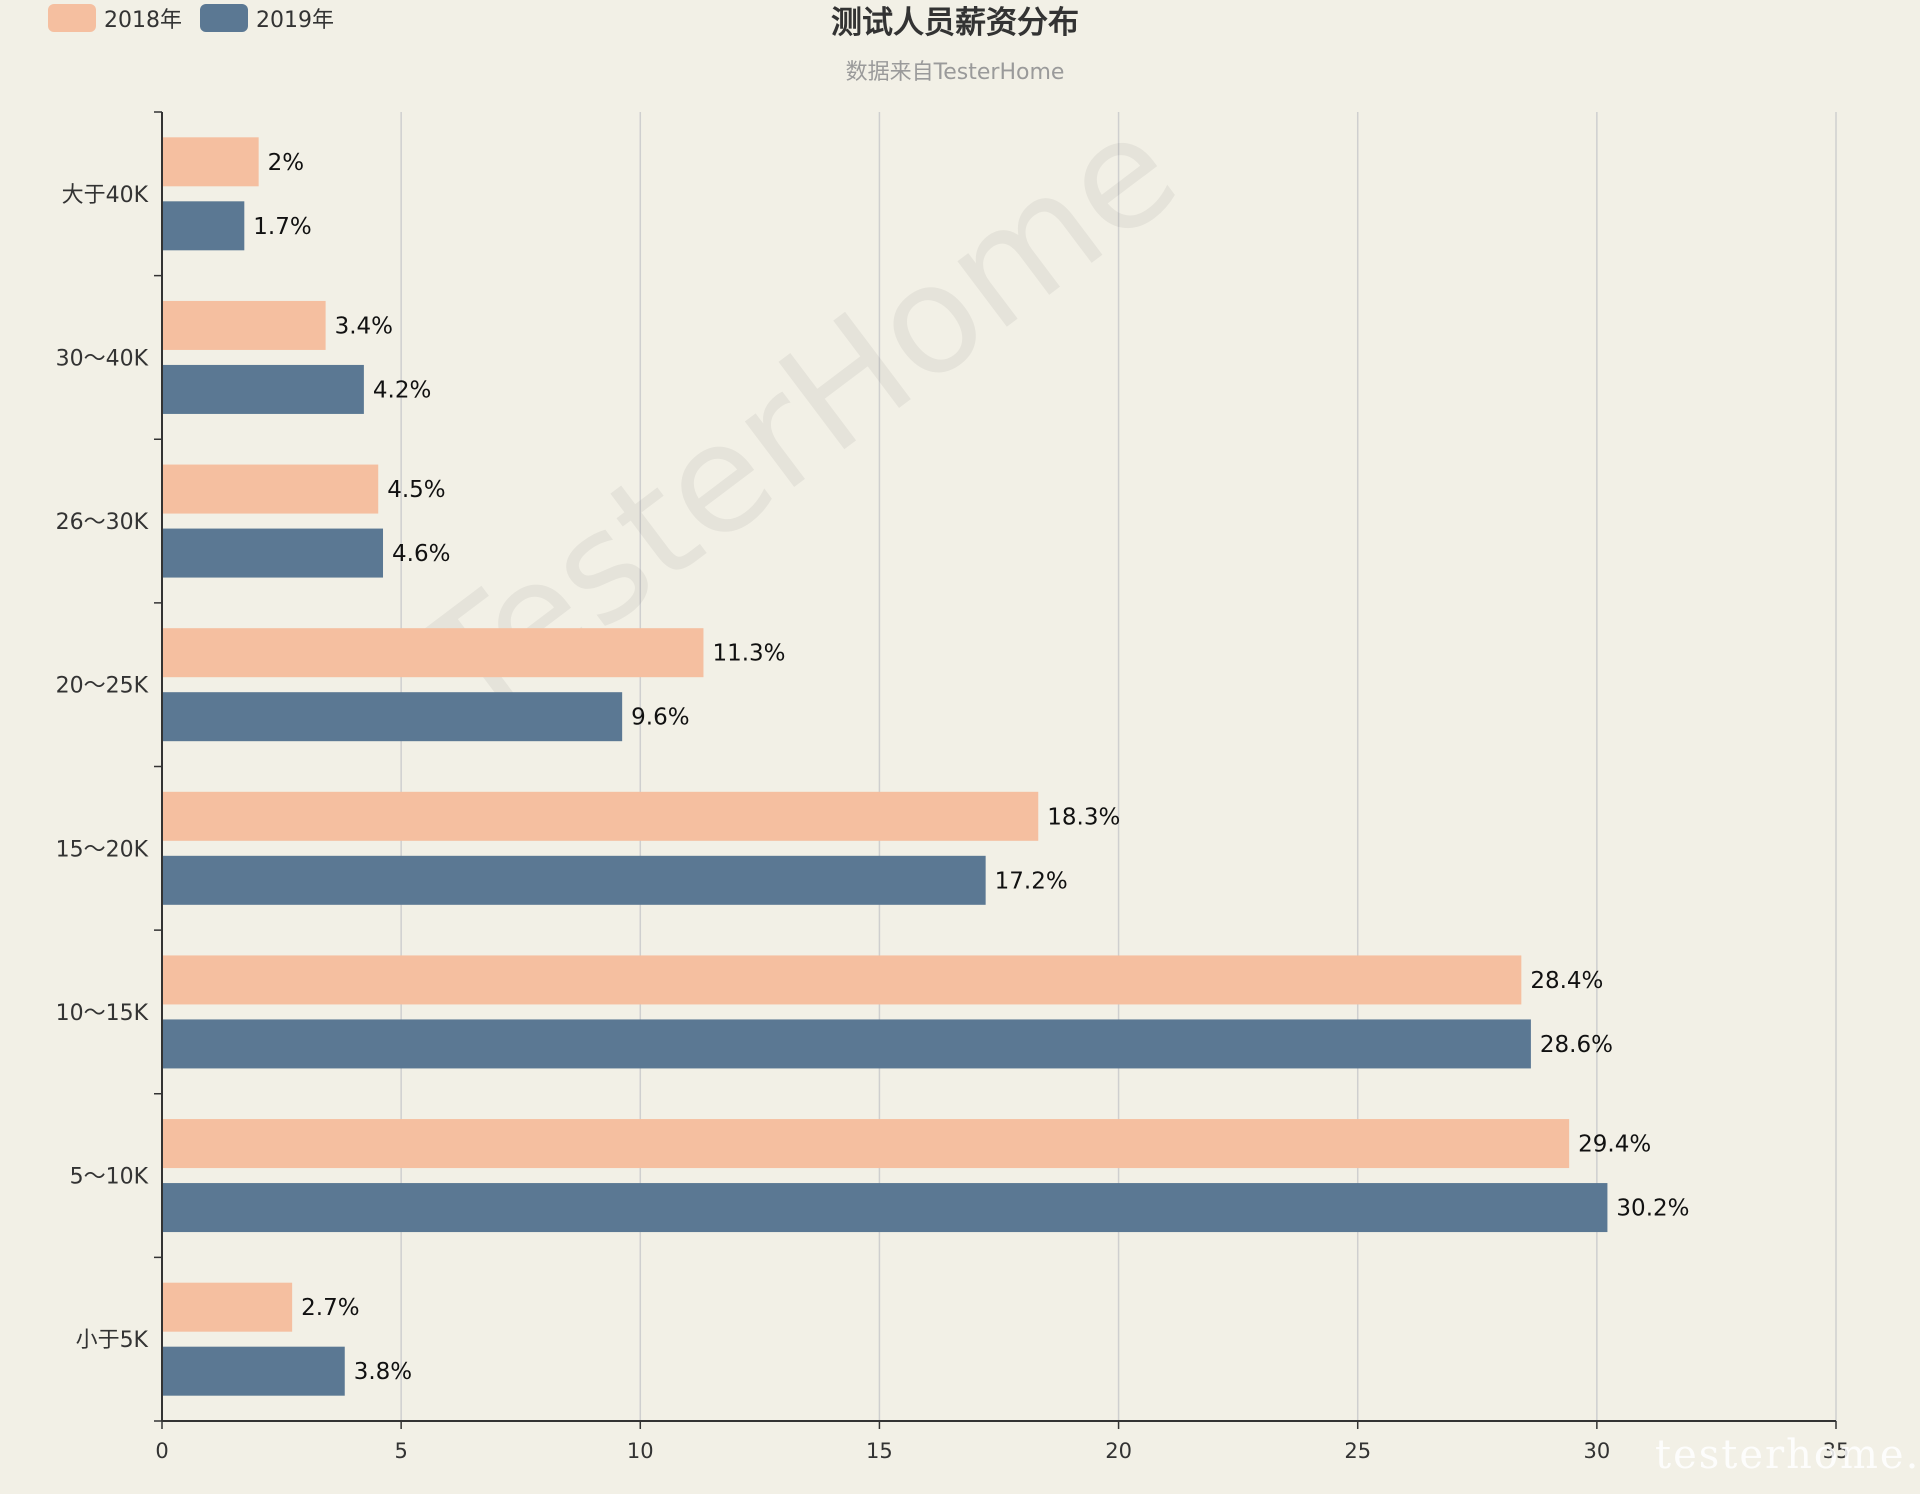 This screenshot has width=1920, height=1494. I want to click on category-label: 20～25K, so click(102, 686).